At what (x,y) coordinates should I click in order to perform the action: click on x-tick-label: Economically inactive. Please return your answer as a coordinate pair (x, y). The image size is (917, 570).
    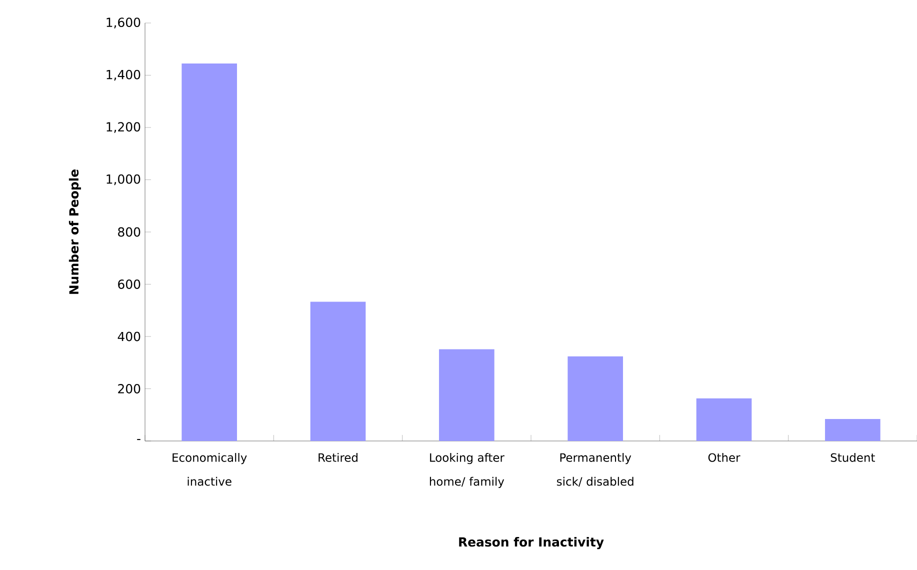
    Looking at the image, I should click on (209, 469).